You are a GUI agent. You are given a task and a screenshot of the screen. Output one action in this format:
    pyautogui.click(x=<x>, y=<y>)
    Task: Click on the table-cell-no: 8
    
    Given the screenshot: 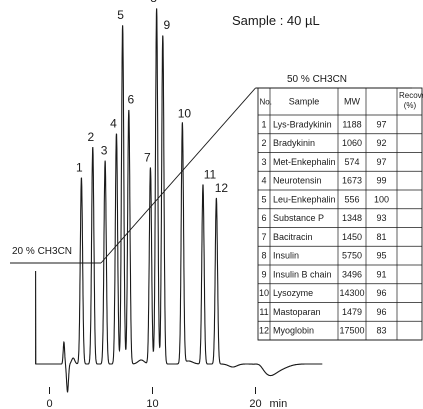 What is the action you would take?
    pyautogui.click(x=263, y=256)
    